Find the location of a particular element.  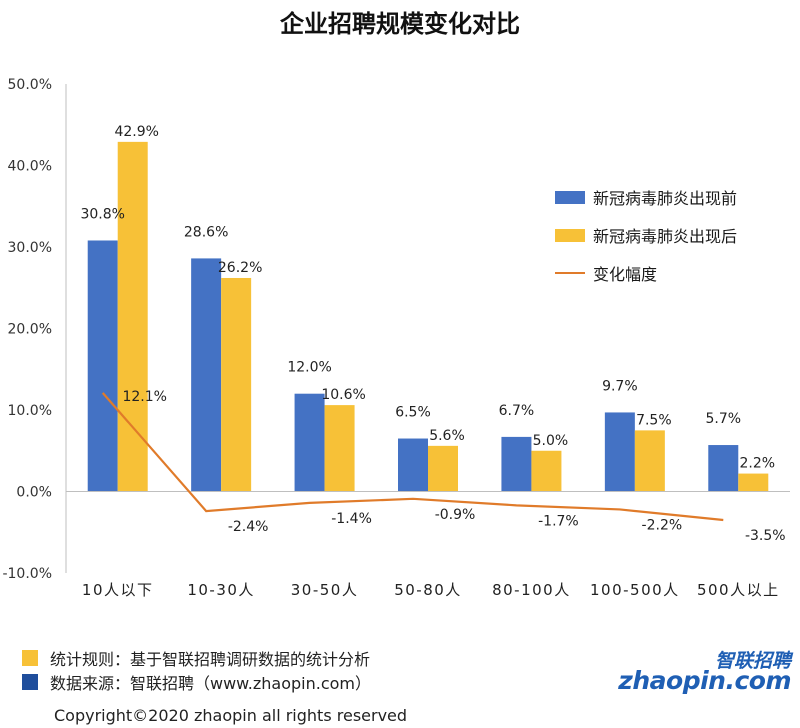

note-rule-square-icon is located at coordinates (30, 658).